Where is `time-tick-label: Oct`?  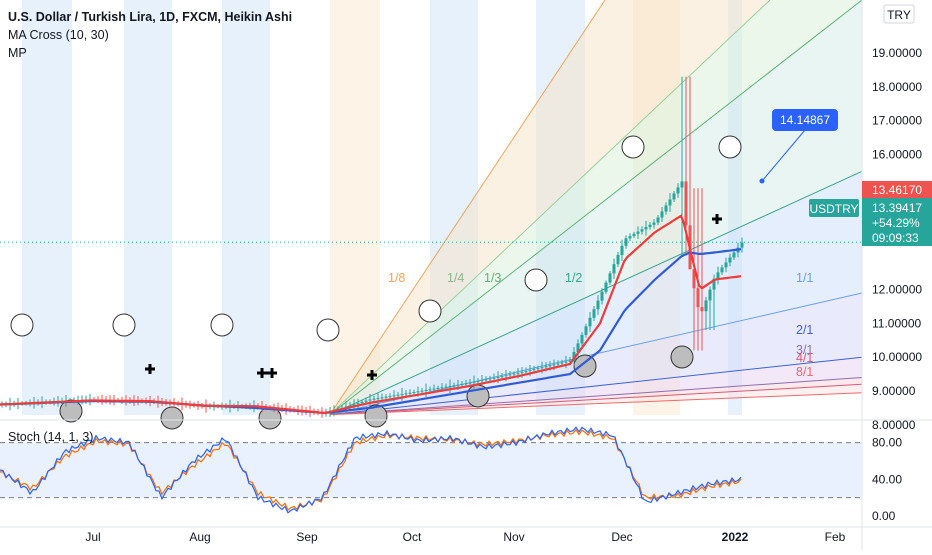
time-tick-label: Oct is located at coordinates (412, 537).